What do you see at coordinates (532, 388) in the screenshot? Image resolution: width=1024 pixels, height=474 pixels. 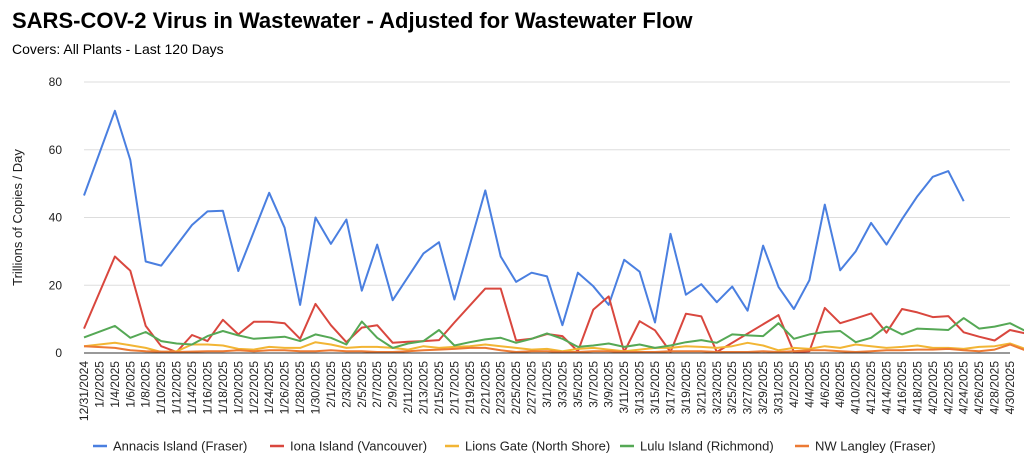 I see `x-tick-label: 2/27/2025` at bounding box center [532, 388].